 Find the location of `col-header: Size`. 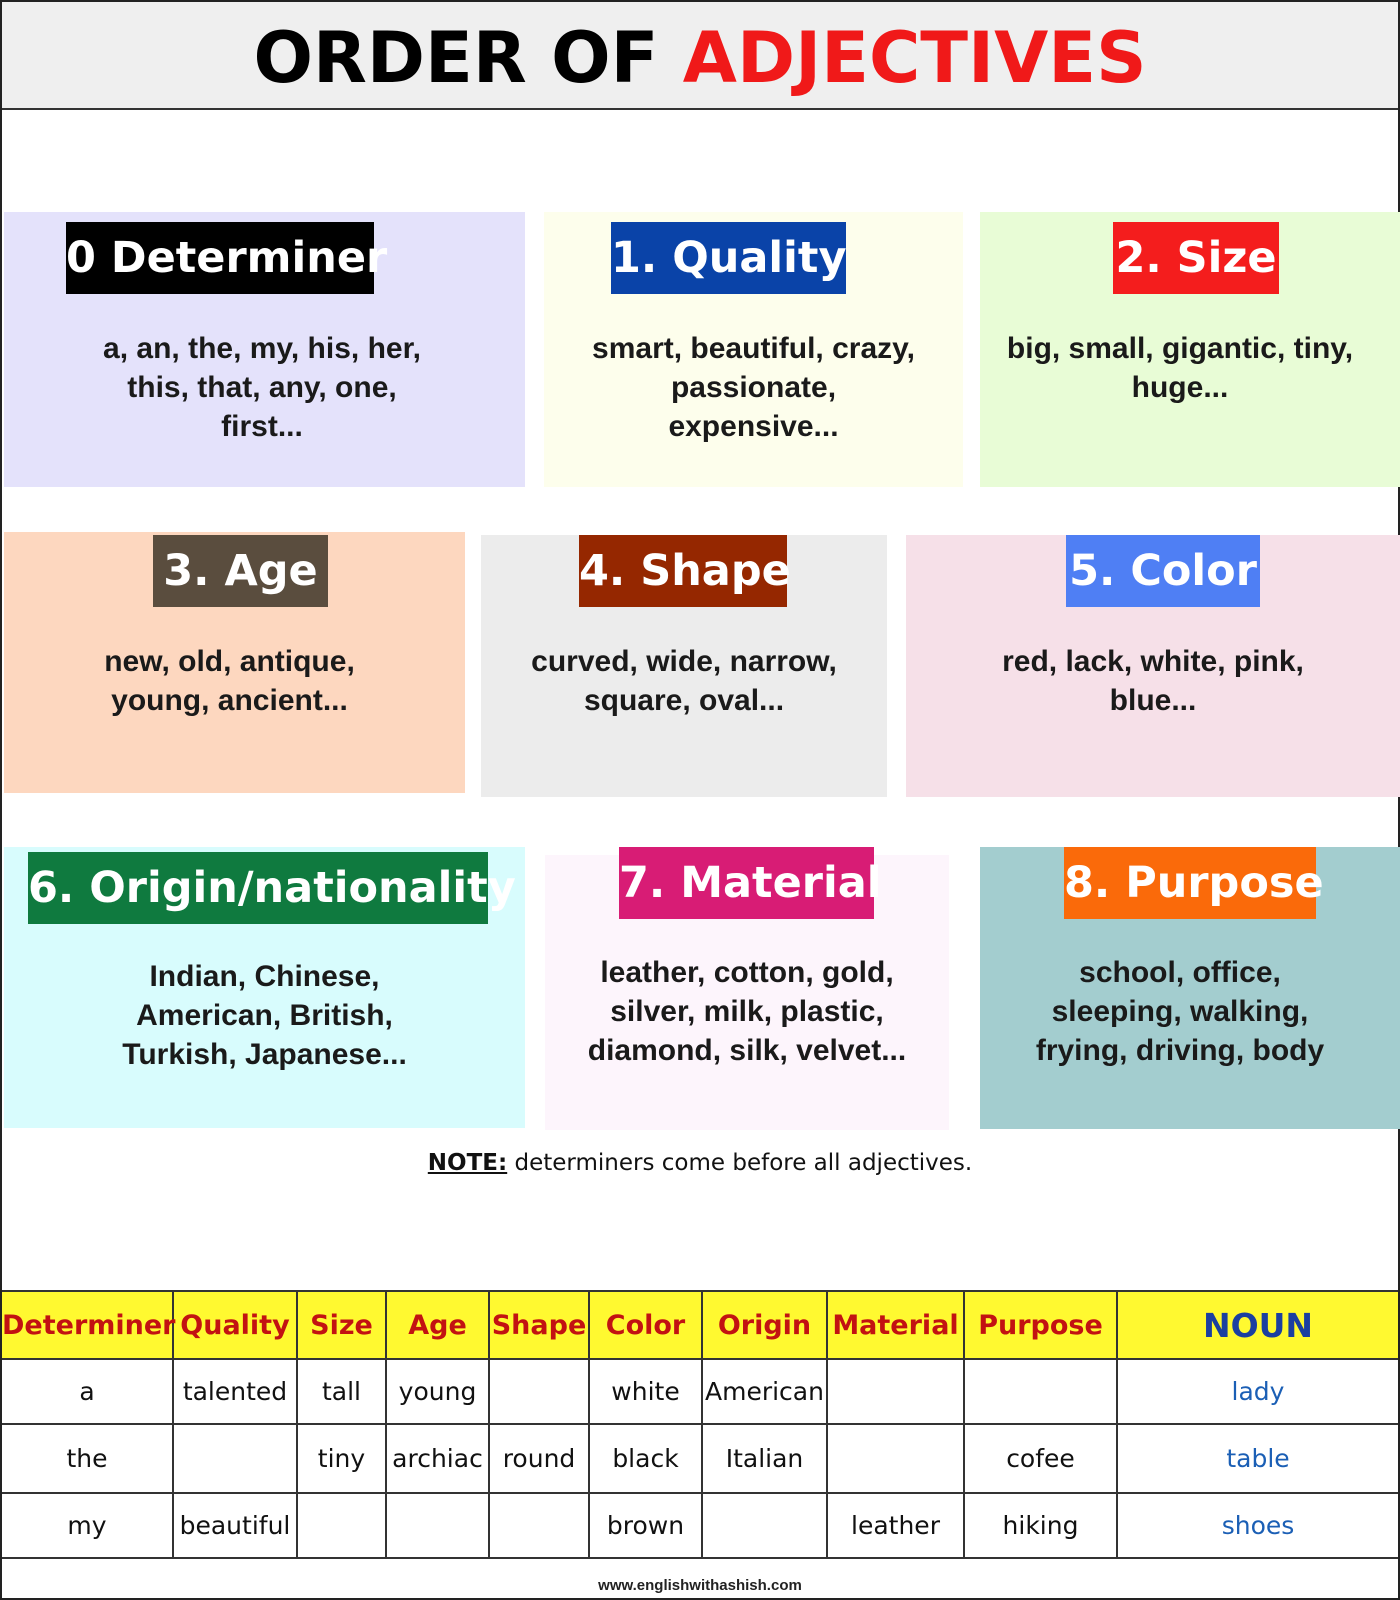

col-header: Size is located at coordinates (342, 1325).